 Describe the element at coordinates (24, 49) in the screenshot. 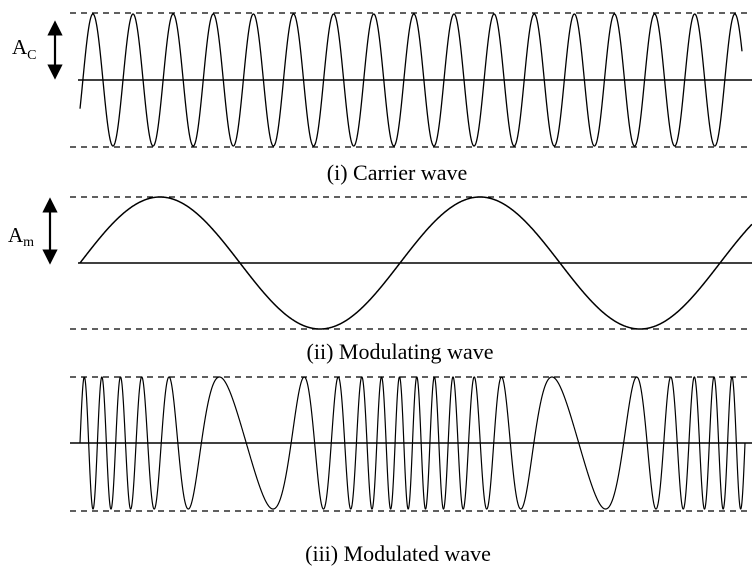

I see `carrier-amplitude-label: AC` at that location.